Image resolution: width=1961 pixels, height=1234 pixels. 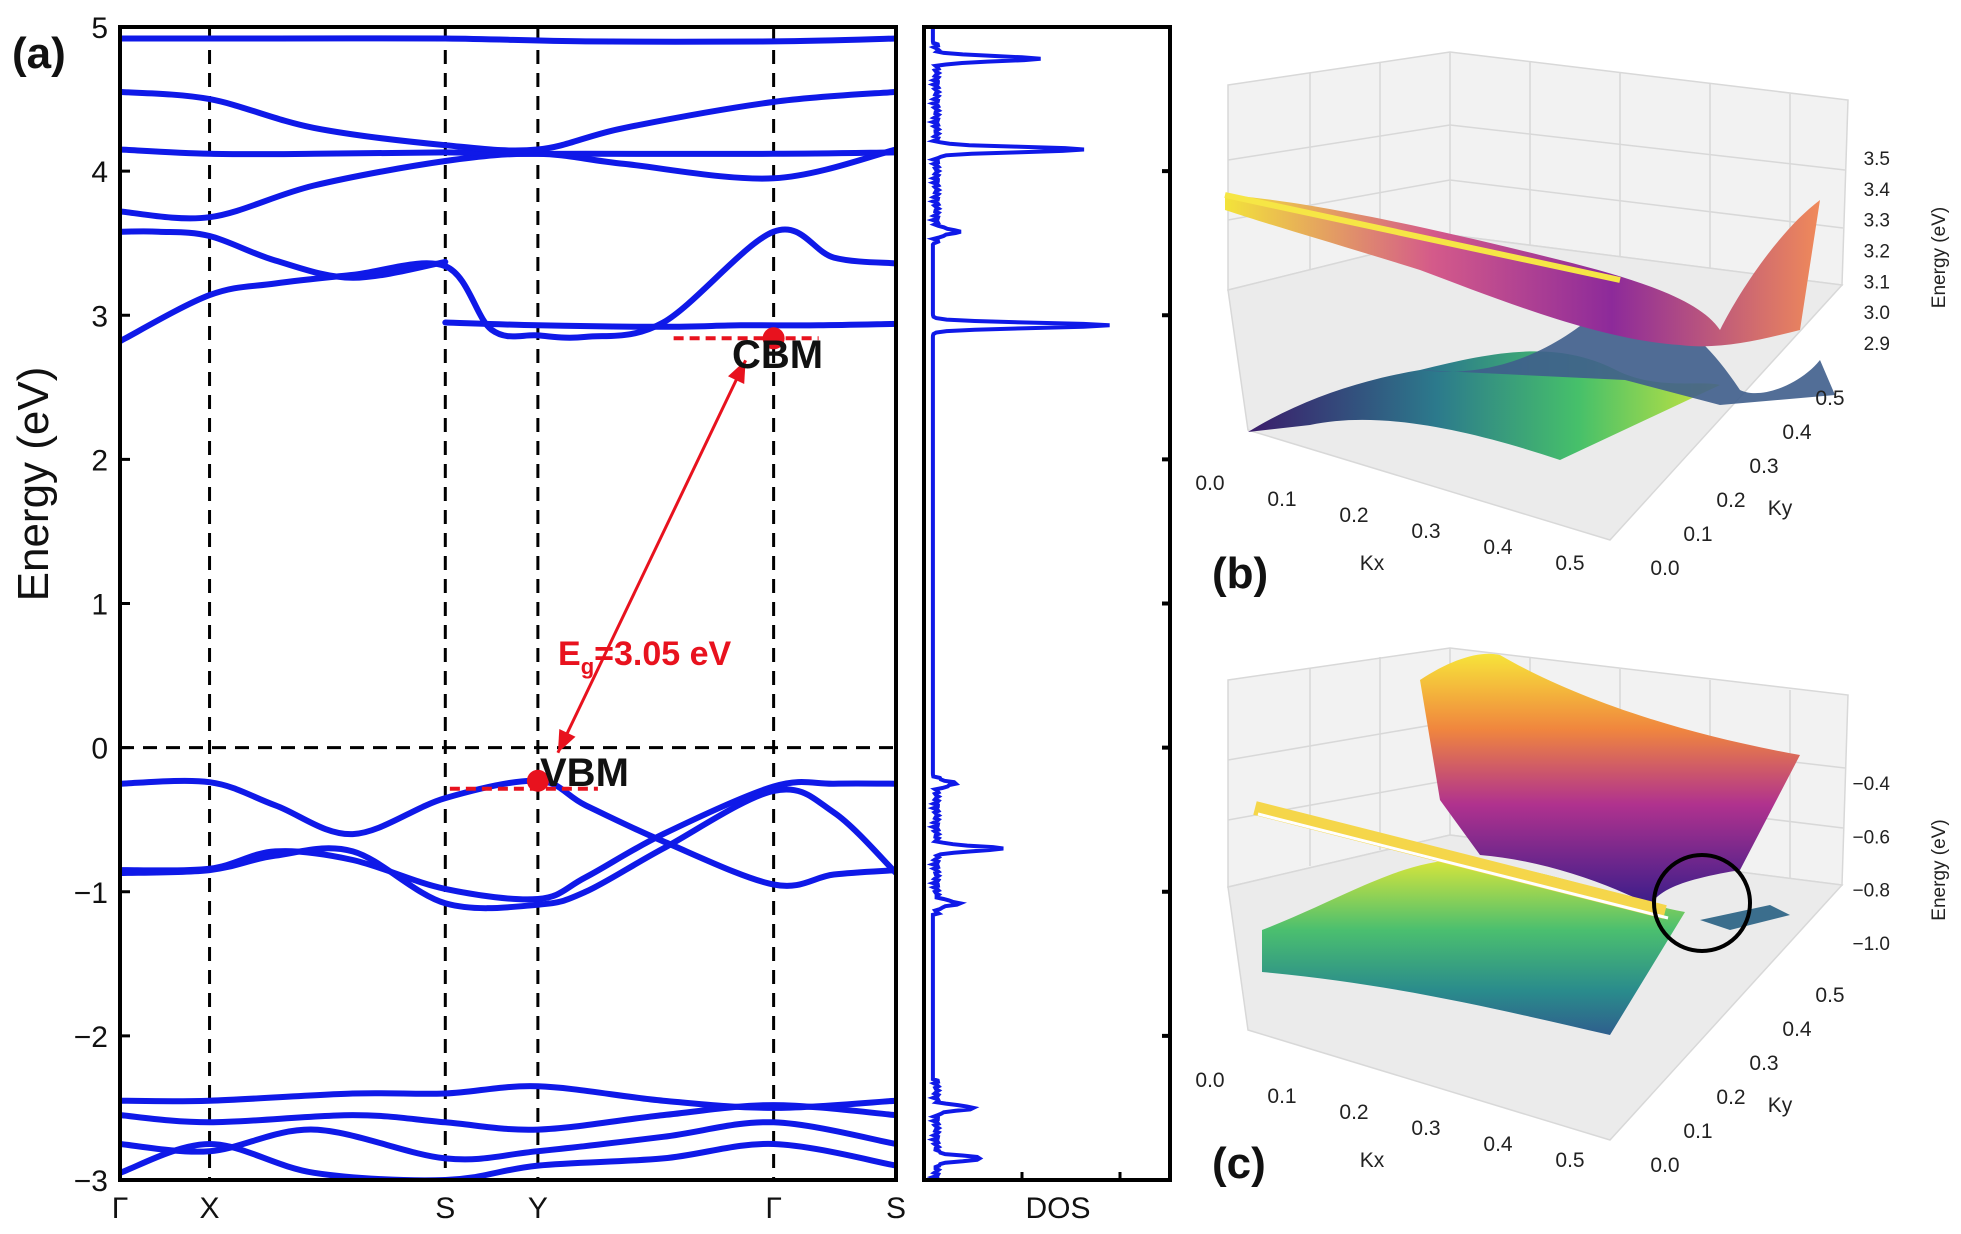 I want to click on z-tick-label: 2.9, so click(x=1877, y=344).